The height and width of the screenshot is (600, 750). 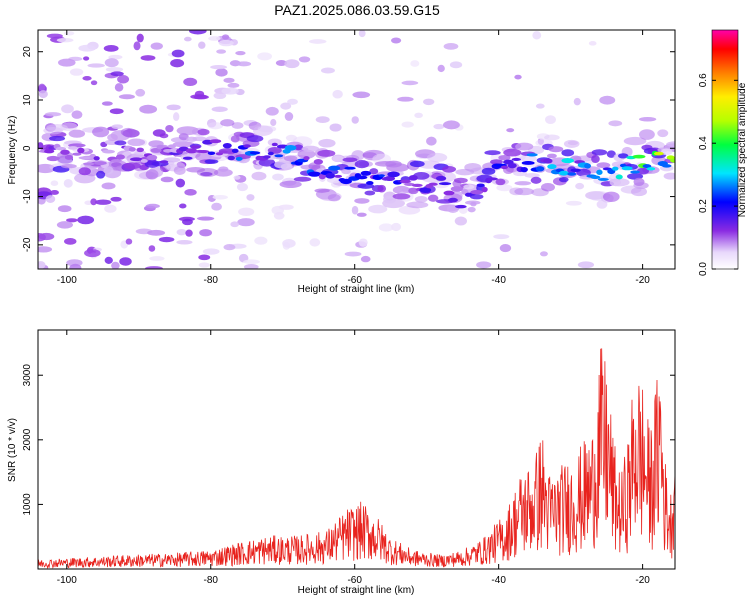 I want to click on x-tick-label: -60, so click(x=354, y=580).